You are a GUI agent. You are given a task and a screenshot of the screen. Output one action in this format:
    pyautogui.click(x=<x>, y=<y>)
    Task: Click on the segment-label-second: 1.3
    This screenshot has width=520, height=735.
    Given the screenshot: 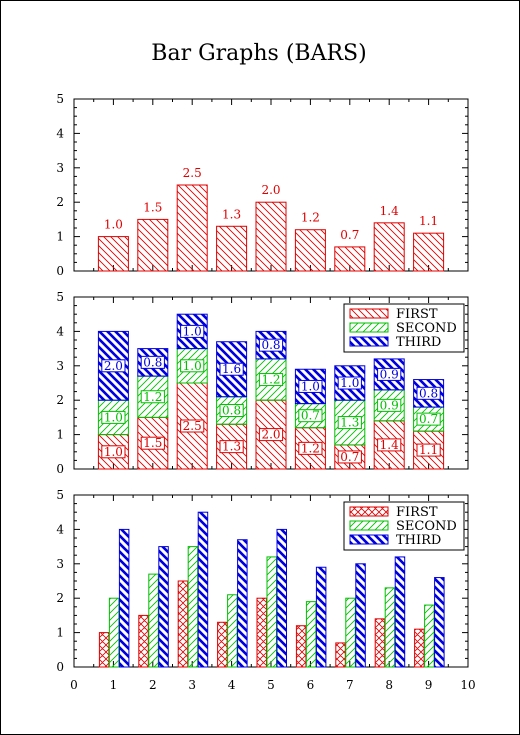 What is the action you would take?
    pyautogui.click(x=349, y=423)
    